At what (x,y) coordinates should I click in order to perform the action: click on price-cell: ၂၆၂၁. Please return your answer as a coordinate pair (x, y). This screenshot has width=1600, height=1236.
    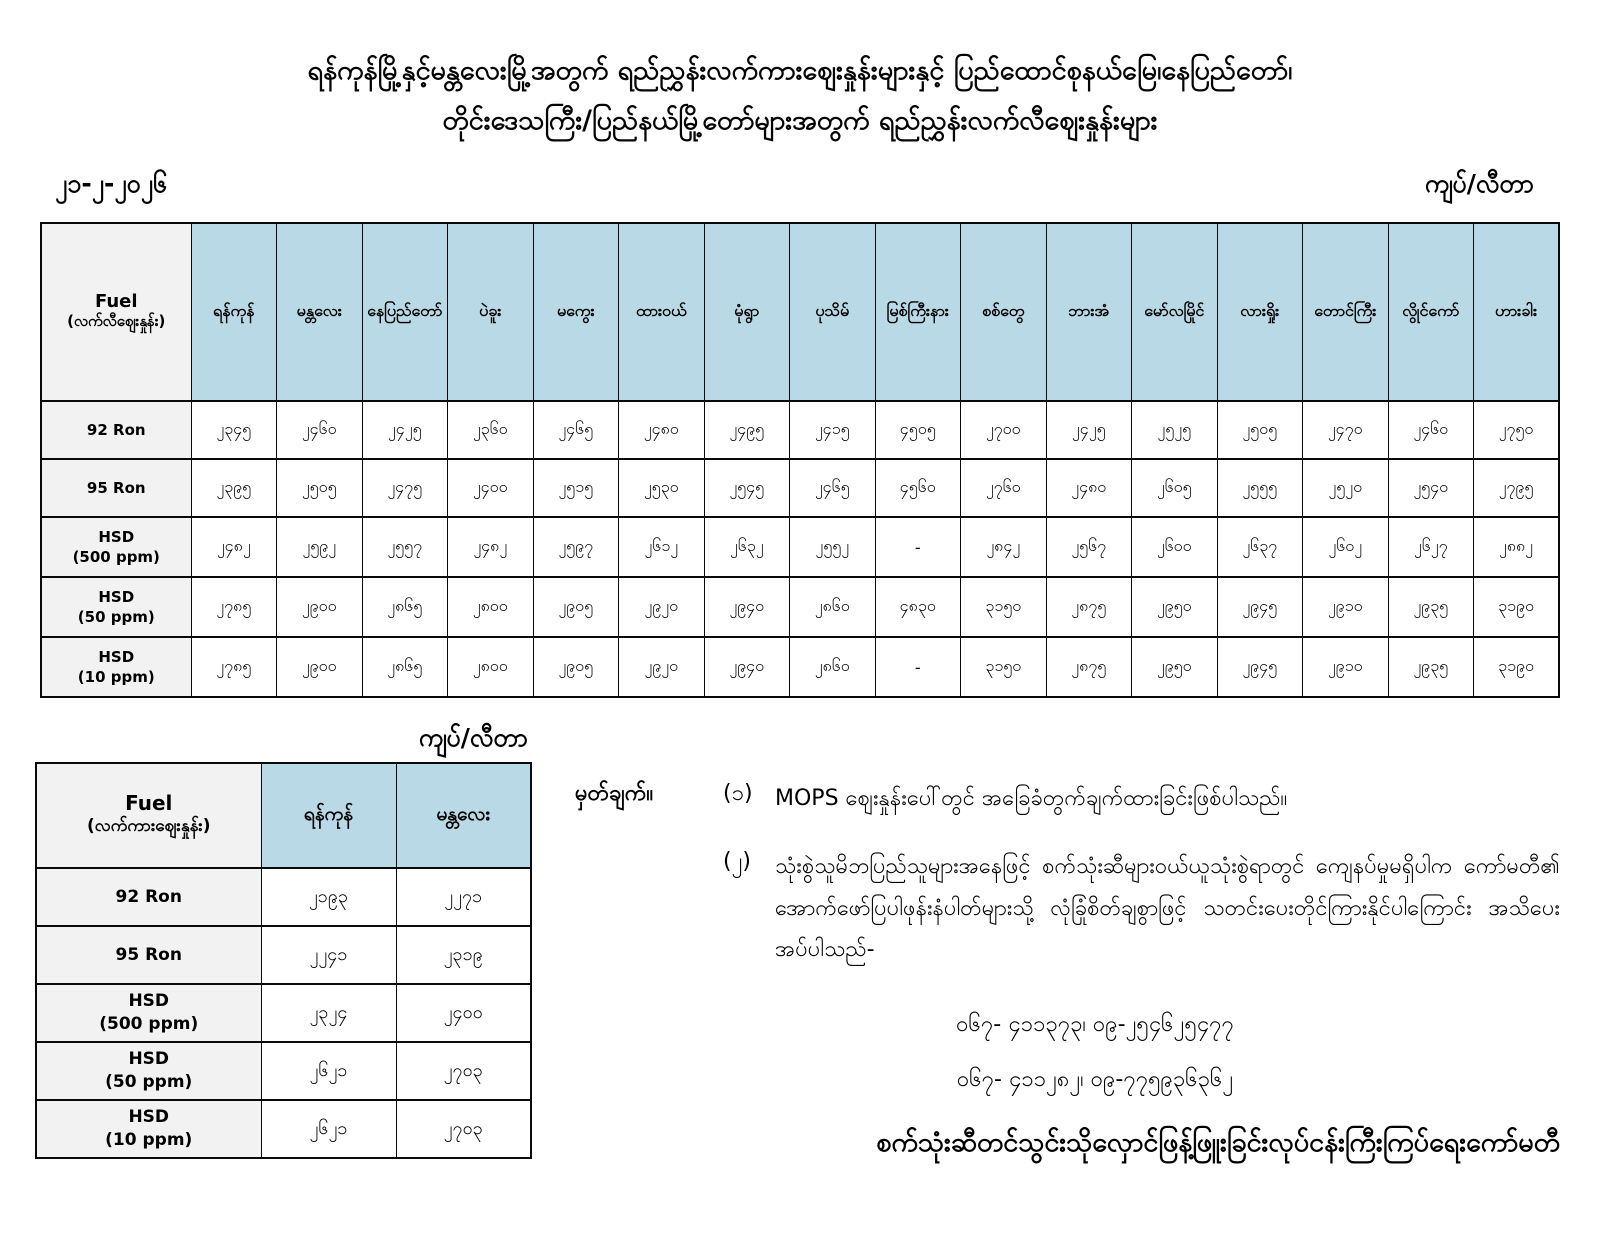
    Looking at the image, I should click on (328, 1129).